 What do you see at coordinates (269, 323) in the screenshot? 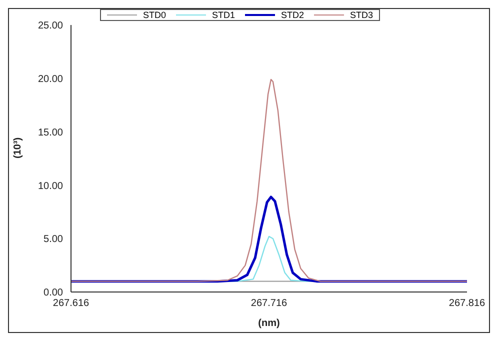
I see `x-axis-title: (nm)` at bounding box center [269, 323].